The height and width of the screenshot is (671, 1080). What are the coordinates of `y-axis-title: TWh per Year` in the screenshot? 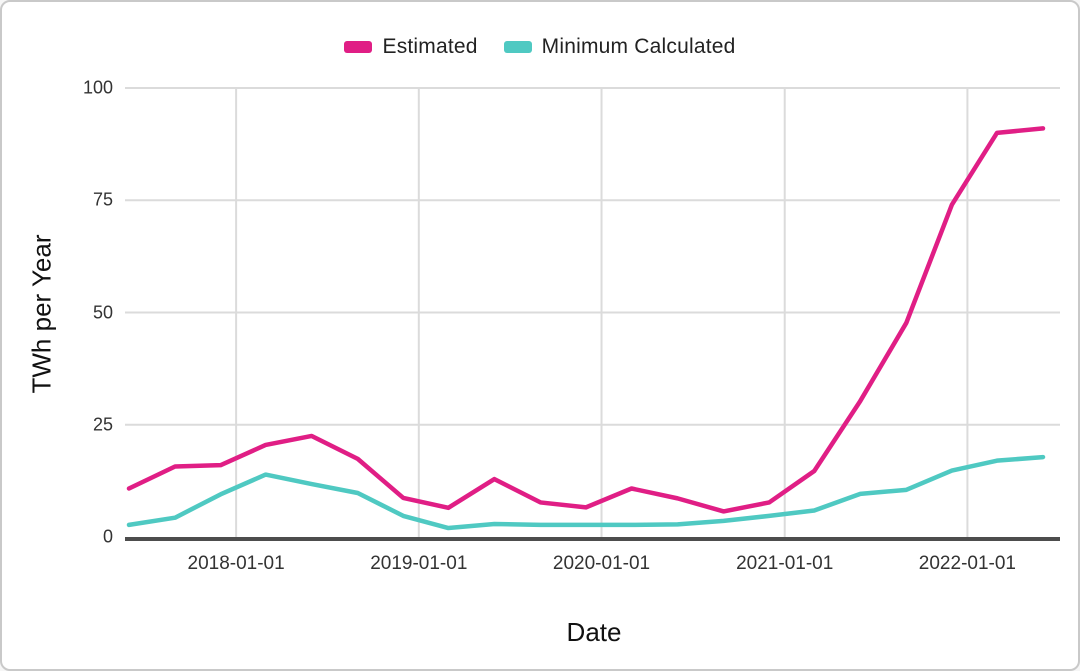 It's located at (41, 314).